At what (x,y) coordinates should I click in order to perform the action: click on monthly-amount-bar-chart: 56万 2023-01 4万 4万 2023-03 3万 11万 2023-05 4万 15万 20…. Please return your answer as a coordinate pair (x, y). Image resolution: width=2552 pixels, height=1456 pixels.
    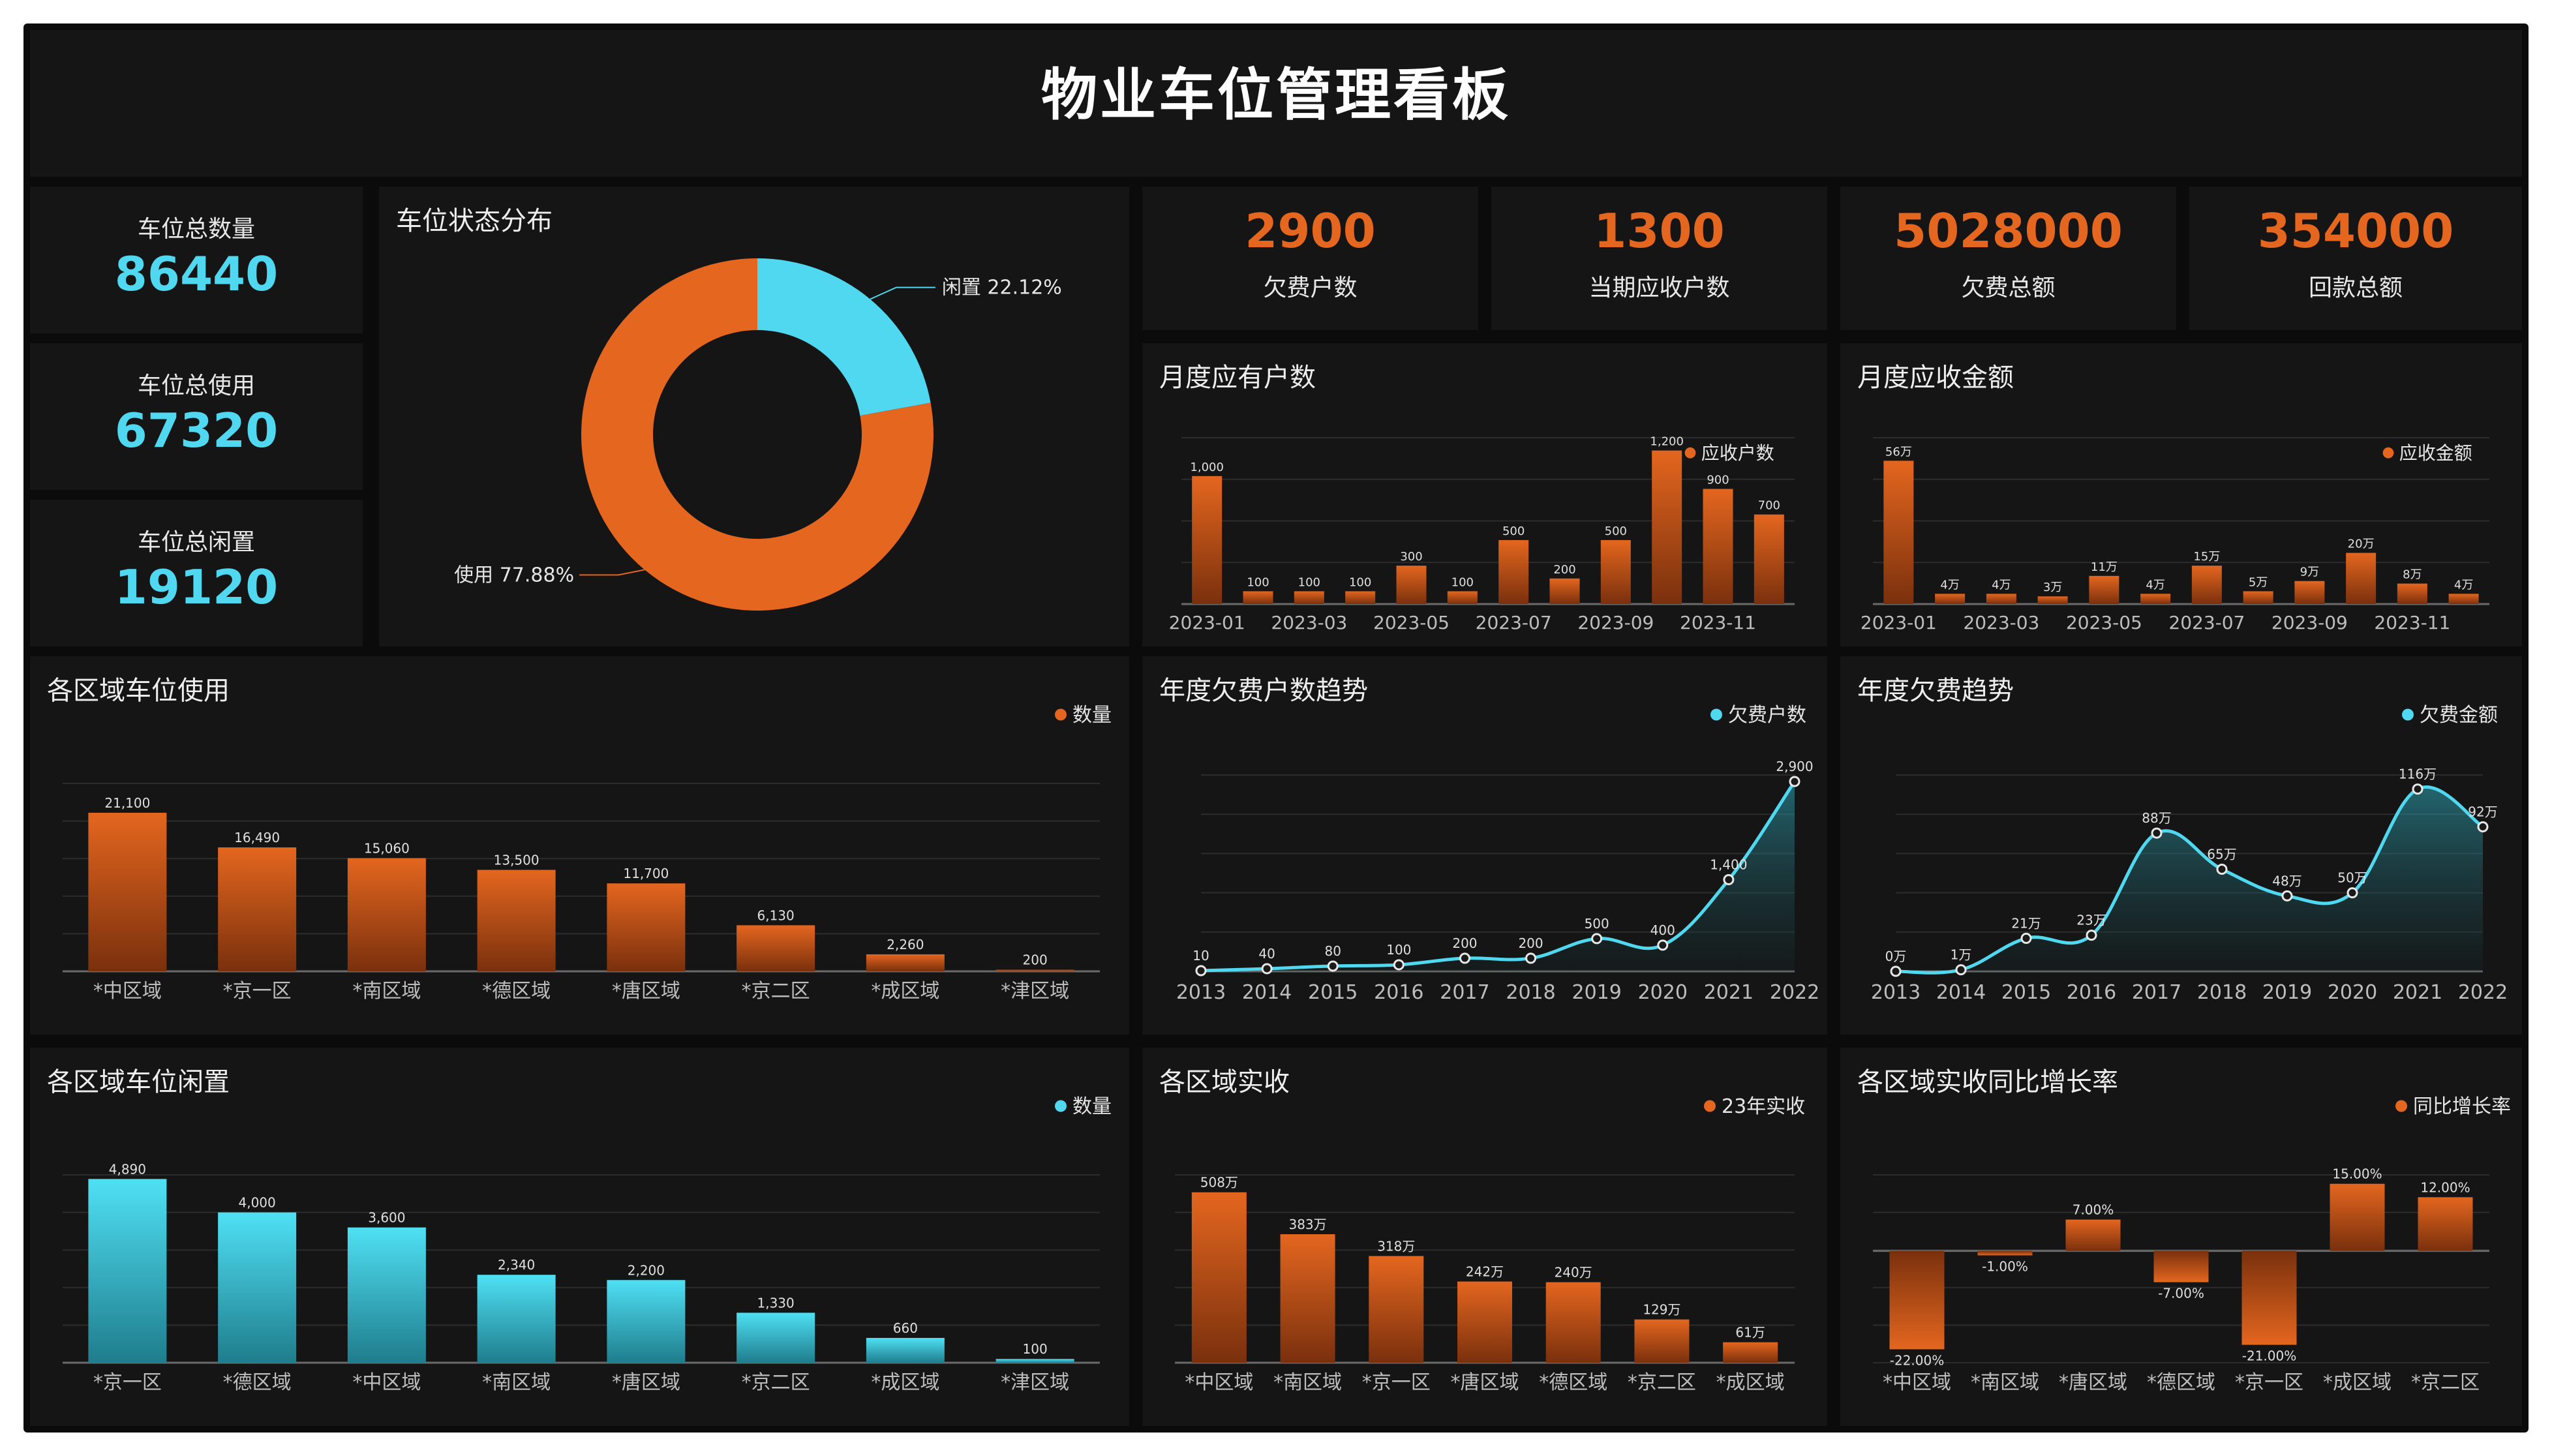
    Looking at the image, I should click on (2175, 535).